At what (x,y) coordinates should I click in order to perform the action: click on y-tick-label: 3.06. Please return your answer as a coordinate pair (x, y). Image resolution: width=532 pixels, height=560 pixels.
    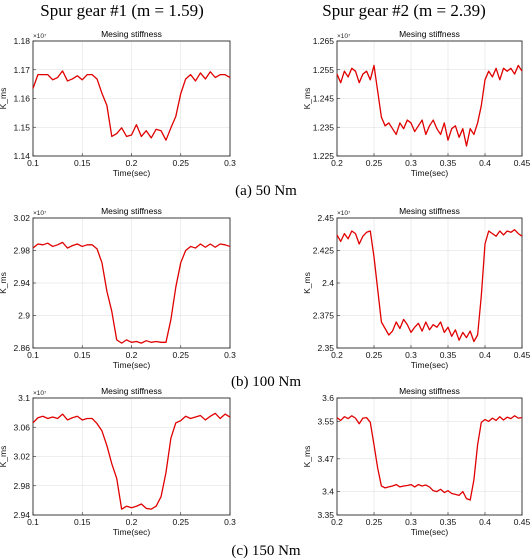
    Looking at the image, I should click on (21, 427).